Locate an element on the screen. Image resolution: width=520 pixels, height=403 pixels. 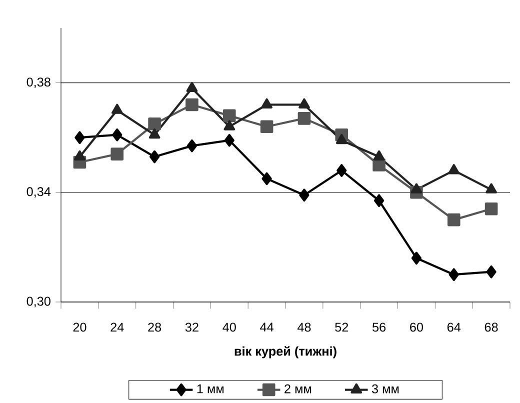
x-tick-label: 60 is located at coordinates (417, 327).